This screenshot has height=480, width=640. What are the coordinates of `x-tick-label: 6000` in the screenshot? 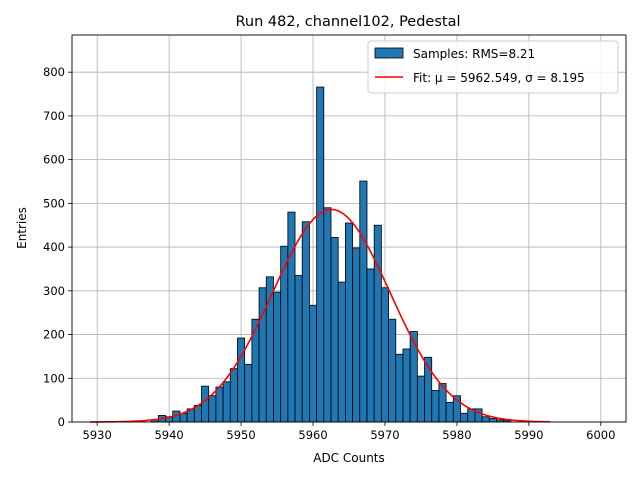 It's located at (600, 435).